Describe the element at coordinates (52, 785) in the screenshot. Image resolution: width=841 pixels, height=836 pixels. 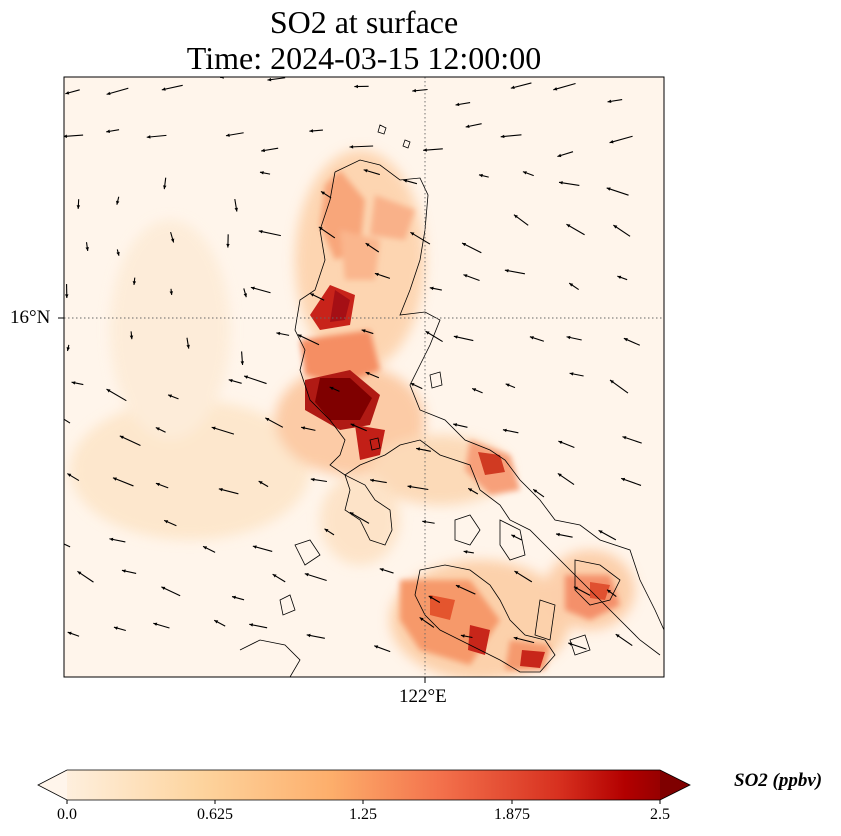
I see `colorbar-min-extend` at that location.